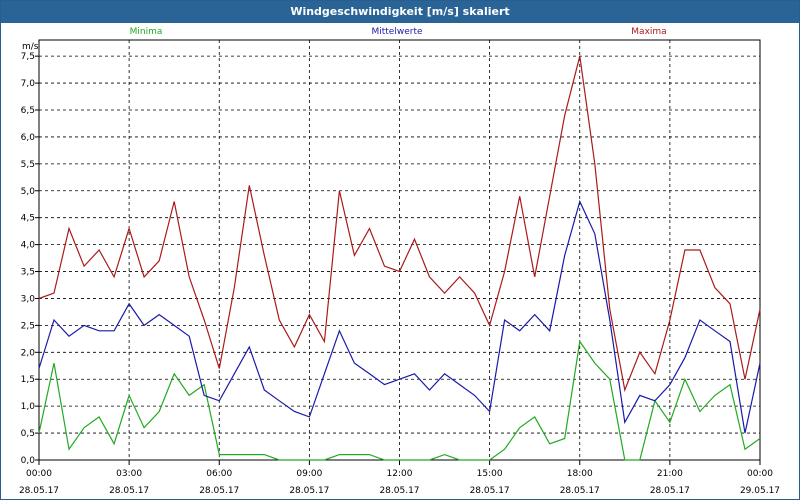 This screenshot has width=800, height=500. What do you see at coordinates (490, 474) in the screenshot?
I see `x-tick-time-label: 15:00` at bounding box center [490, 474].